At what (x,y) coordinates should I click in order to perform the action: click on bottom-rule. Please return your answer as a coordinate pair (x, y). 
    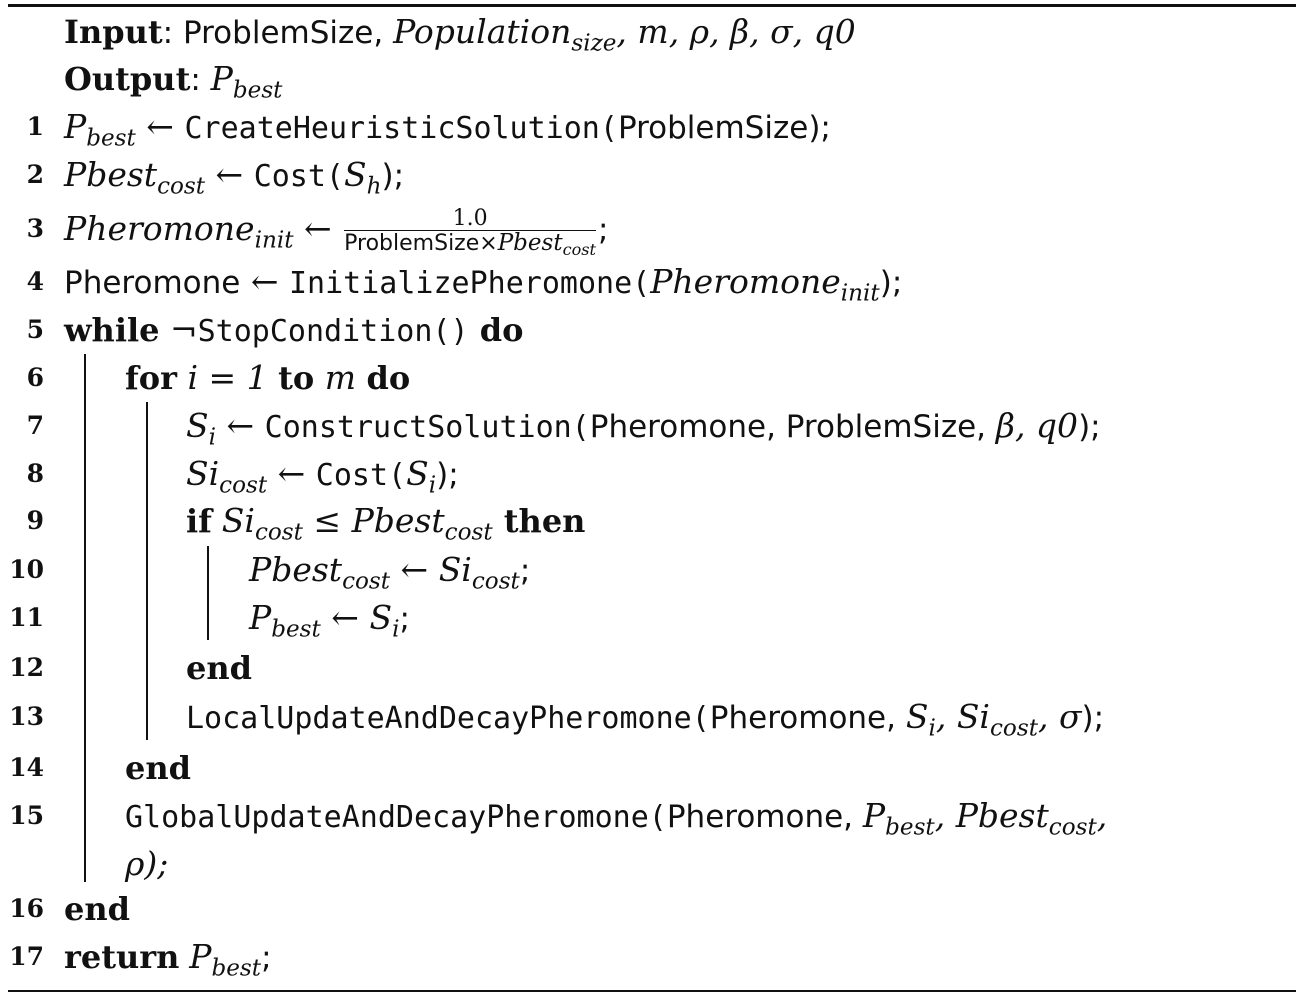
    Looking at the image, I should click on (652, 991).